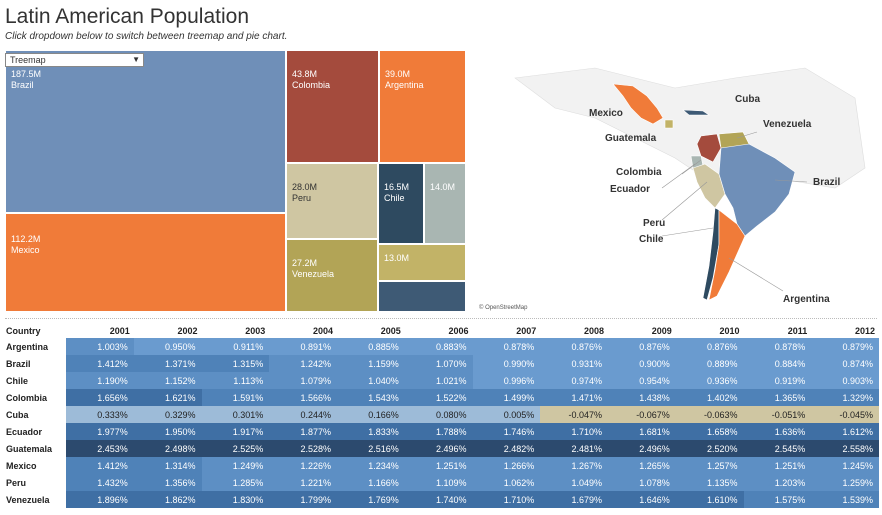 Image resolution: width=882 pixels, height=515 pixels. I want to click on table-cell: 1.539%, so click(845, 499).